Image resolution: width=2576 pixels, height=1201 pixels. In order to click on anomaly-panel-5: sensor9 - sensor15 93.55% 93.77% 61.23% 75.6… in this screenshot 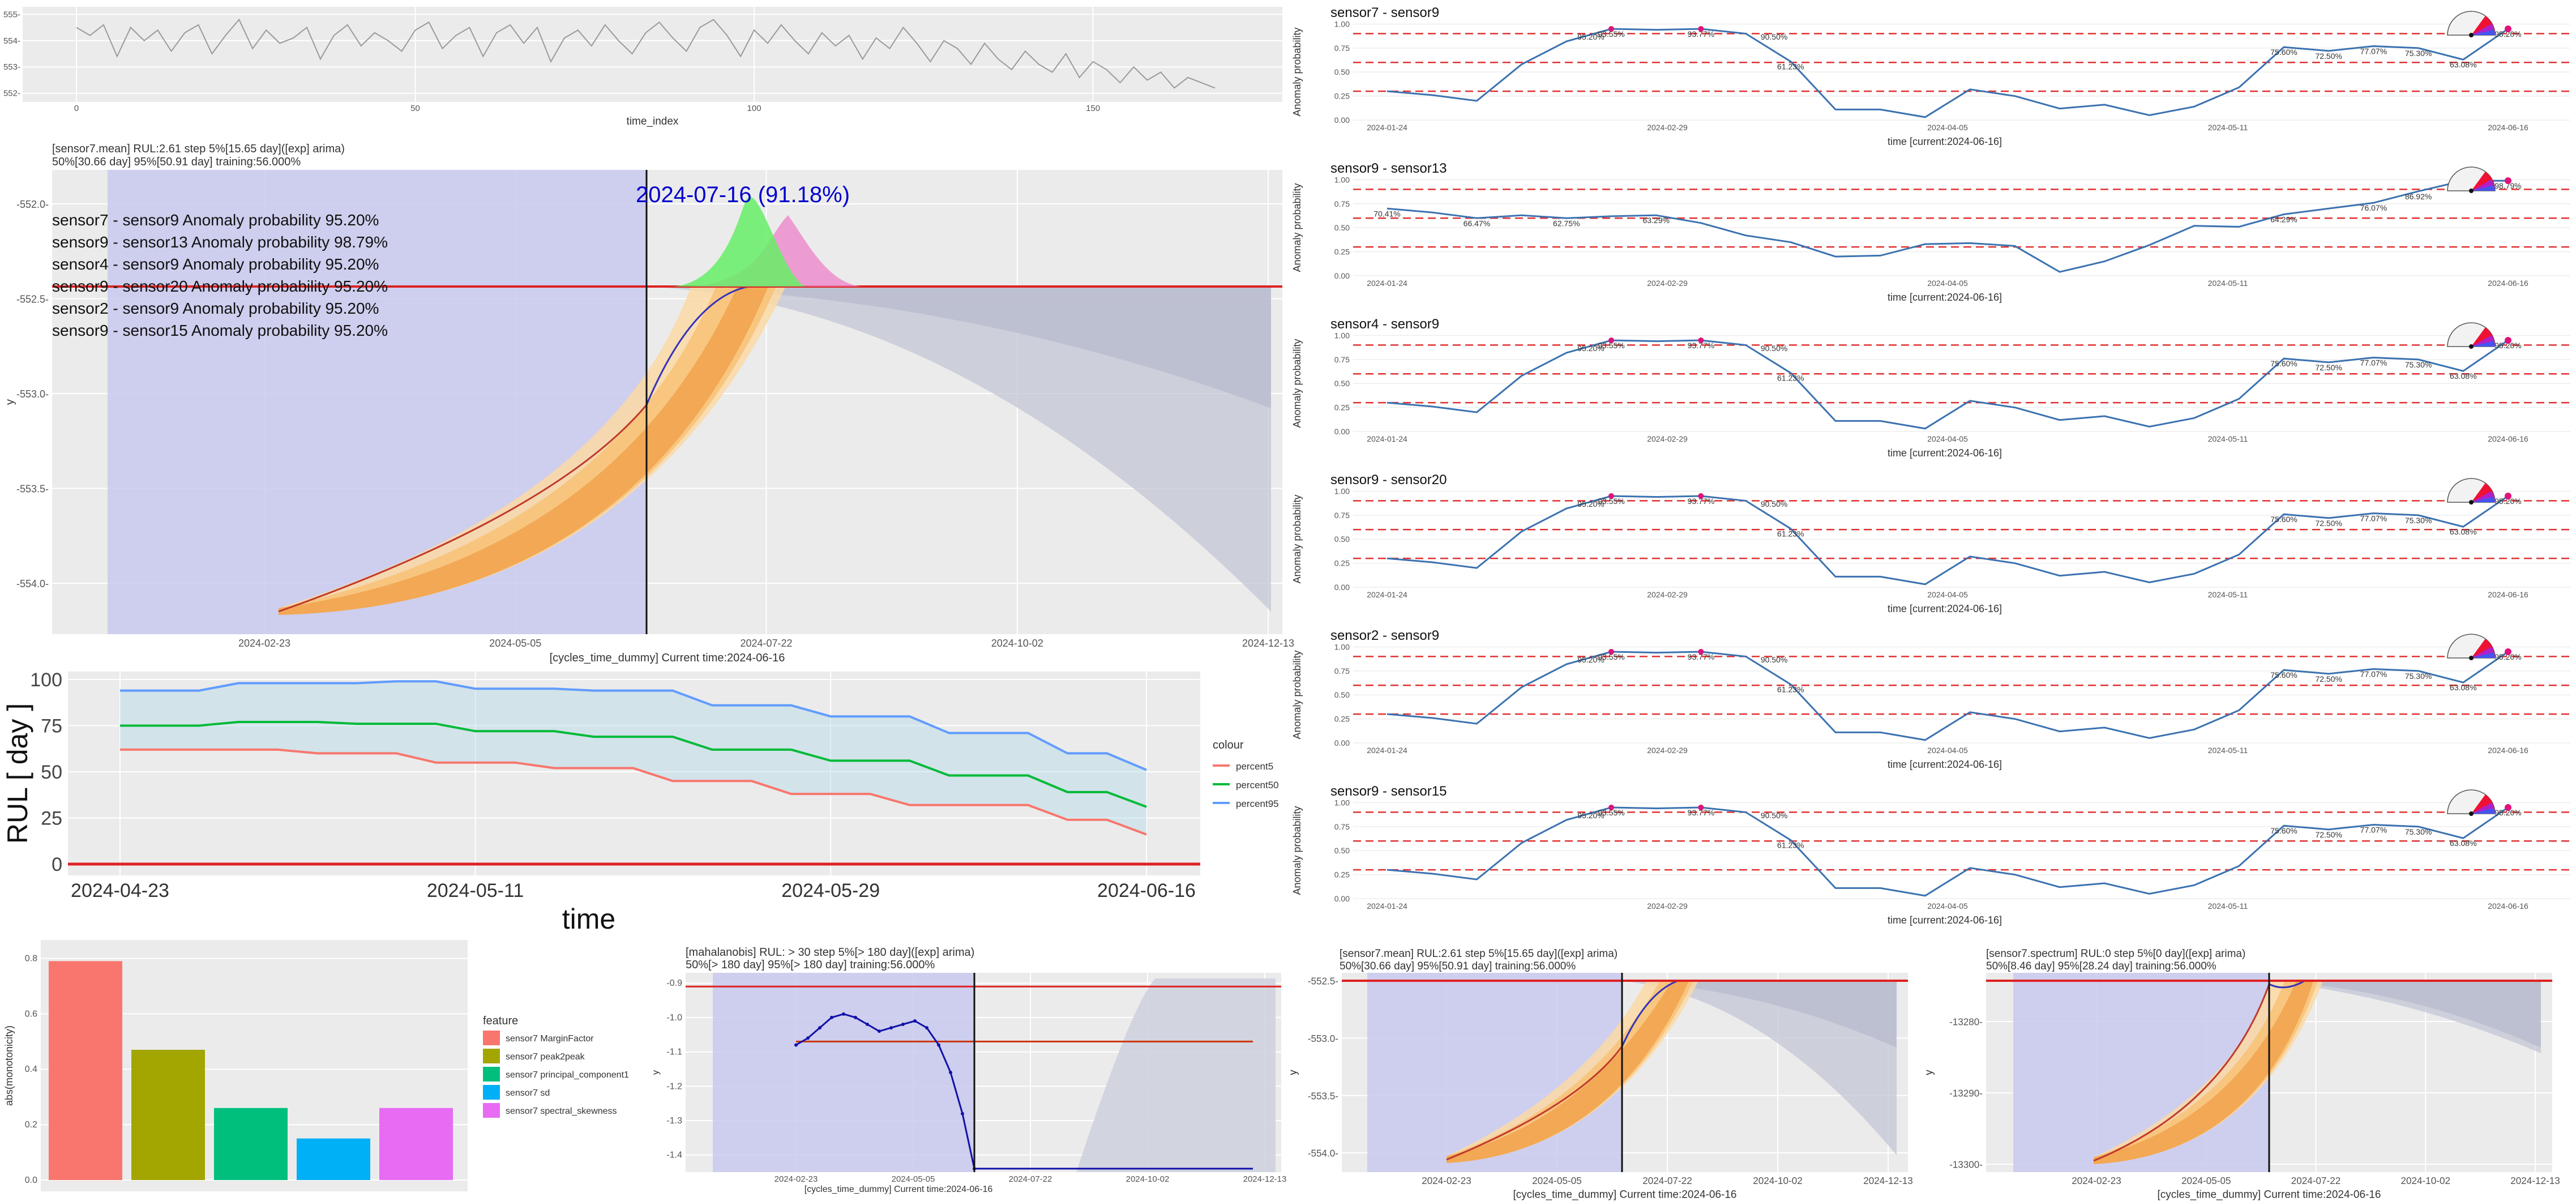, I will do `click(1930, 855)`.